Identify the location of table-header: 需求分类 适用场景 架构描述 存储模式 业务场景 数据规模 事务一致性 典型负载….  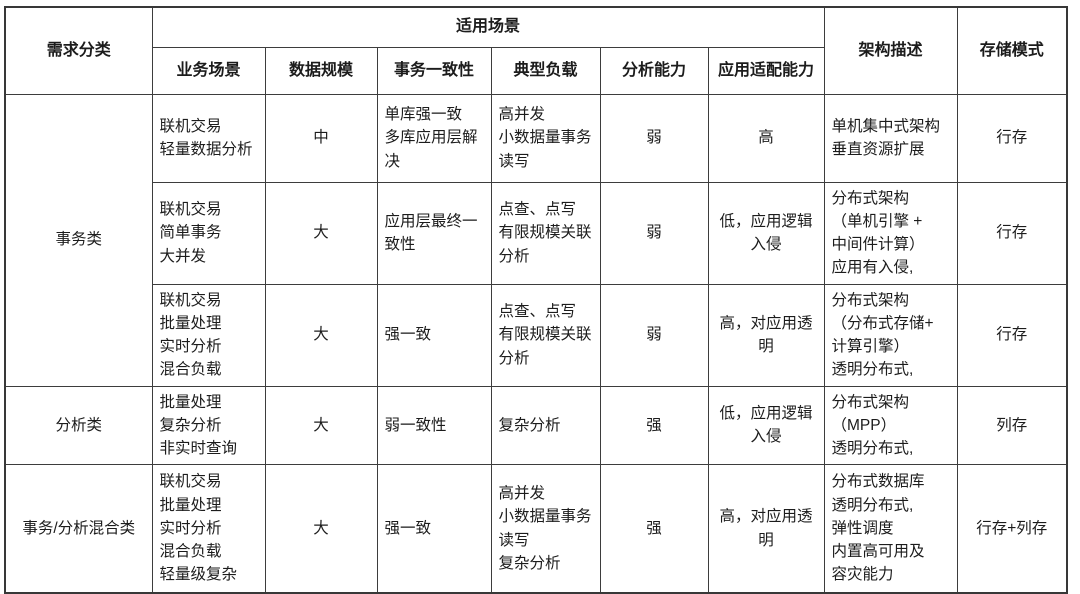
(536, 50).